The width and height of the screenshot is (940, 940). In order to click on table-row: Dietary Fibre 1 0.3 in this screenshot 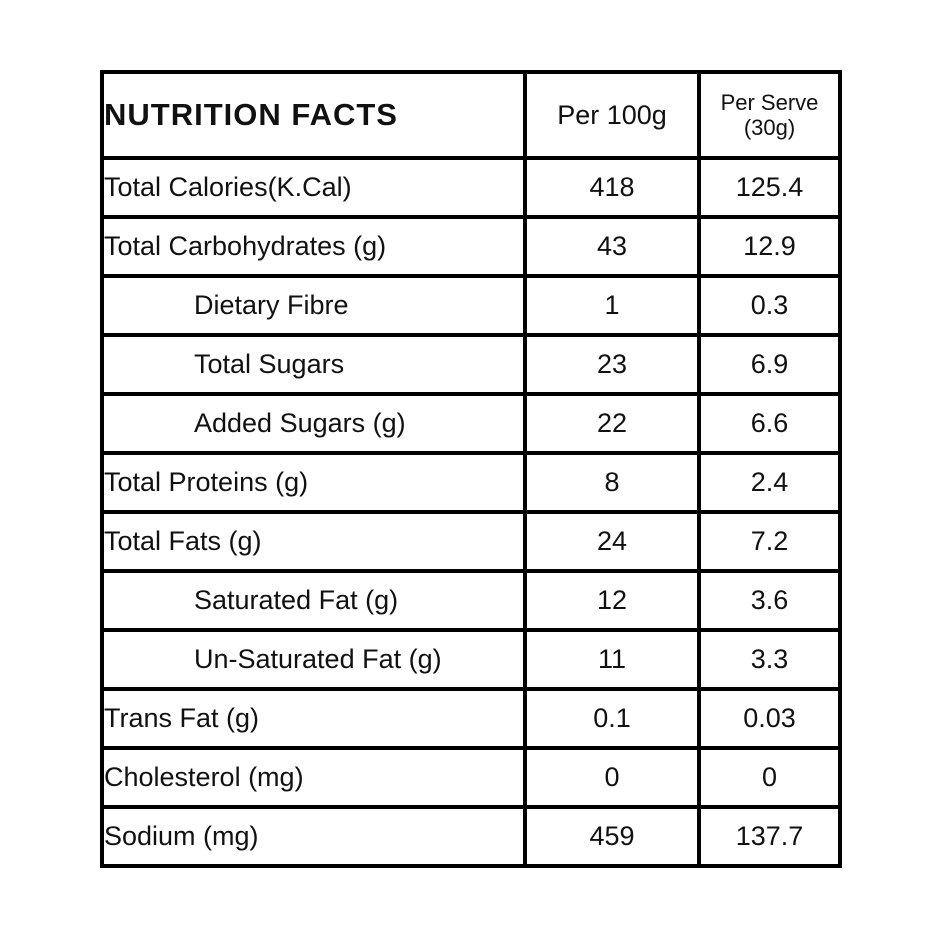, I will do `click(471, 305)`.